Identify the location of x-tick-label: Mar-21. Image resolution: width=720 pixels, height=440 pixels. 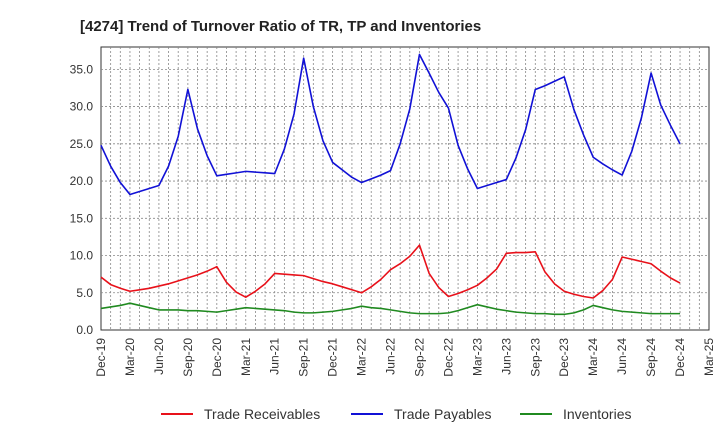
(246, 357).